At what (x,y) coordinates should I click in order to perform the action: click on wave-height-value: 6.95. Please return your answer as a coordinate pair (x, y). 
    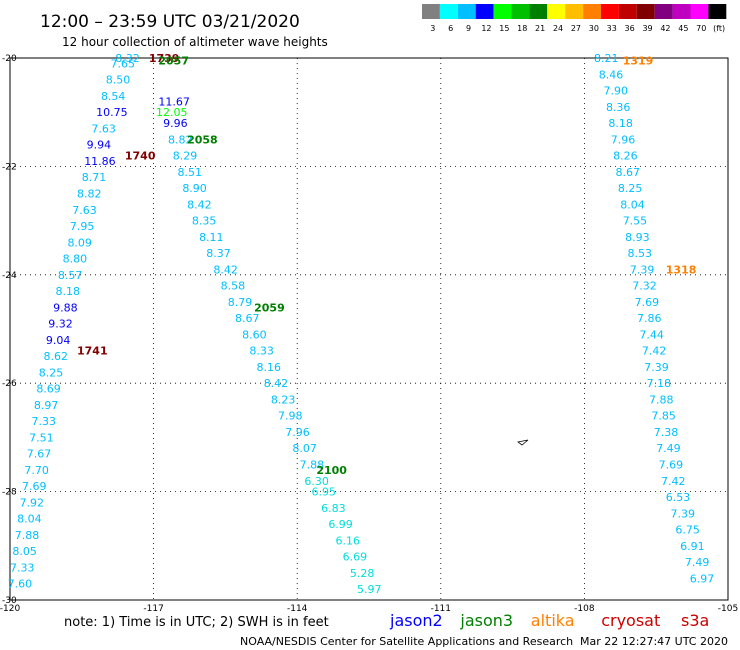
    Looking at the image, I should click on (324, 492).